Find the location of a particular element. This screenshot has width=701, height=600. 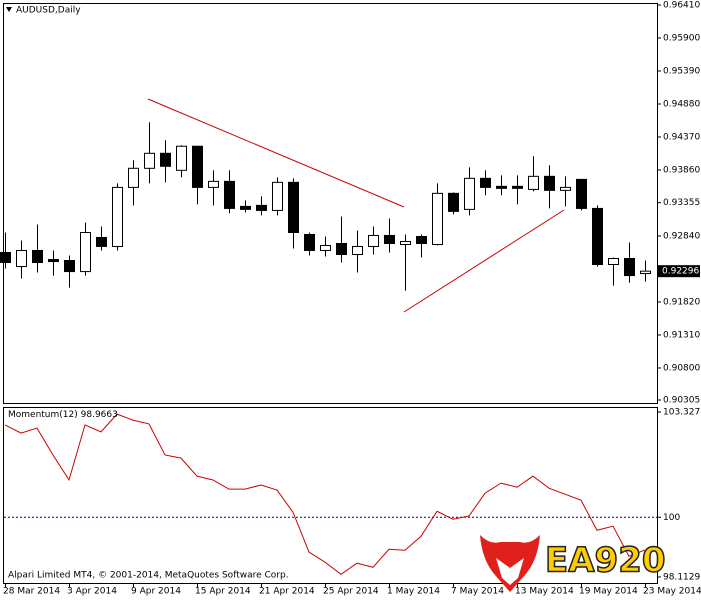

y-tick-label: 0.92840 is located at coordinates (681, 236).